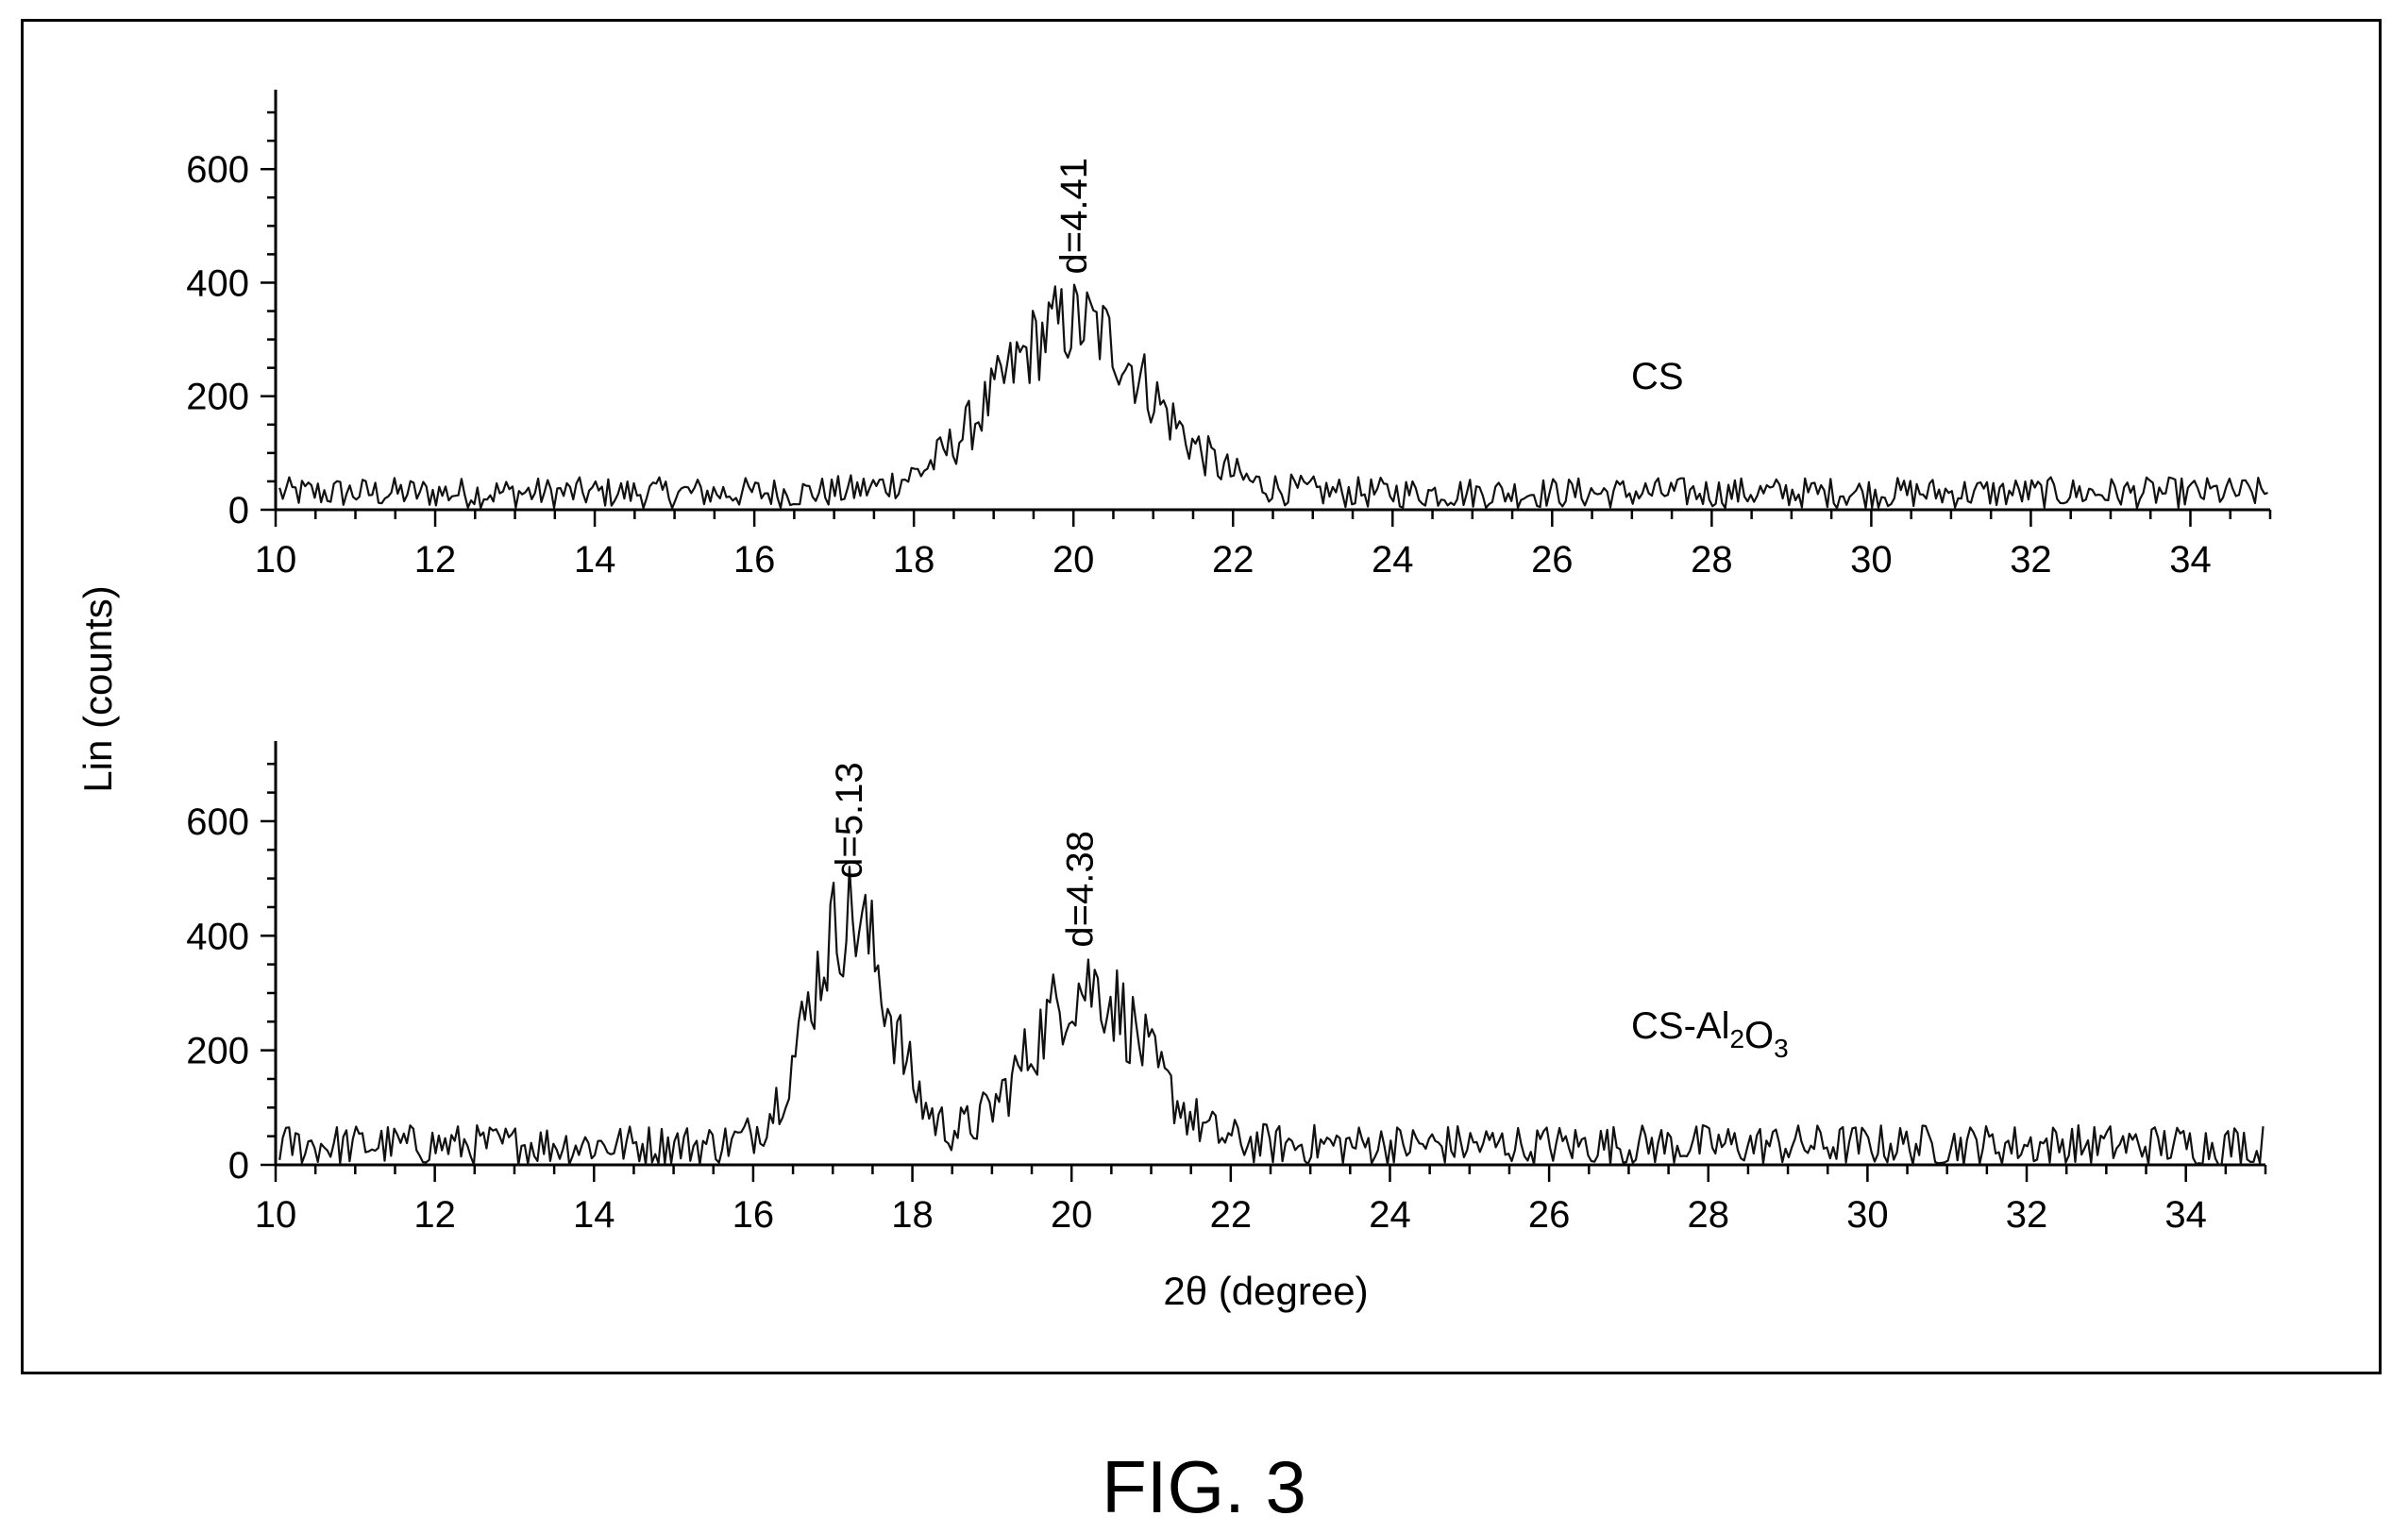 This screenshot has height=1533, width=2408. I want to click on series-label: CS-Al2O3, so click(1710, 1034).